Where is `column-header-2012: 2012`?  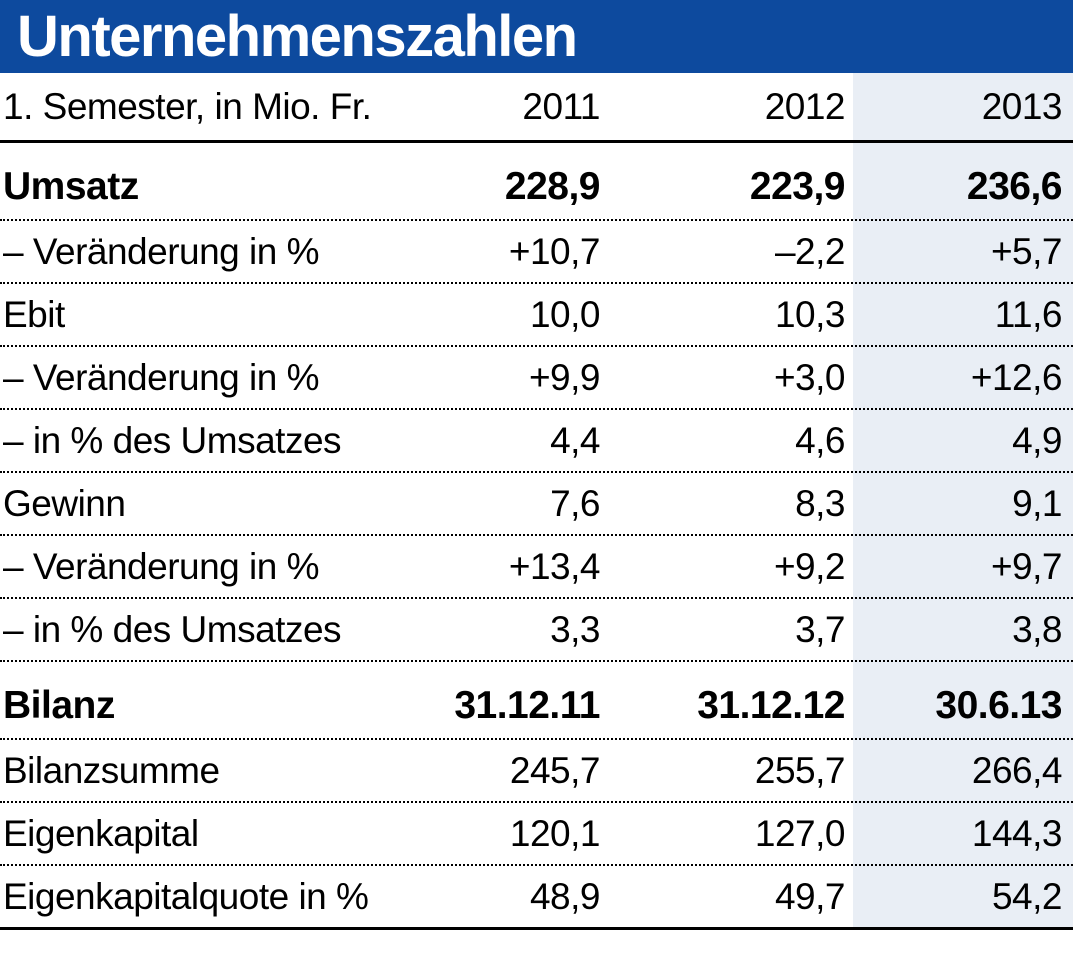 column-header-2012: 2012 is located at coordinates (805, 106).